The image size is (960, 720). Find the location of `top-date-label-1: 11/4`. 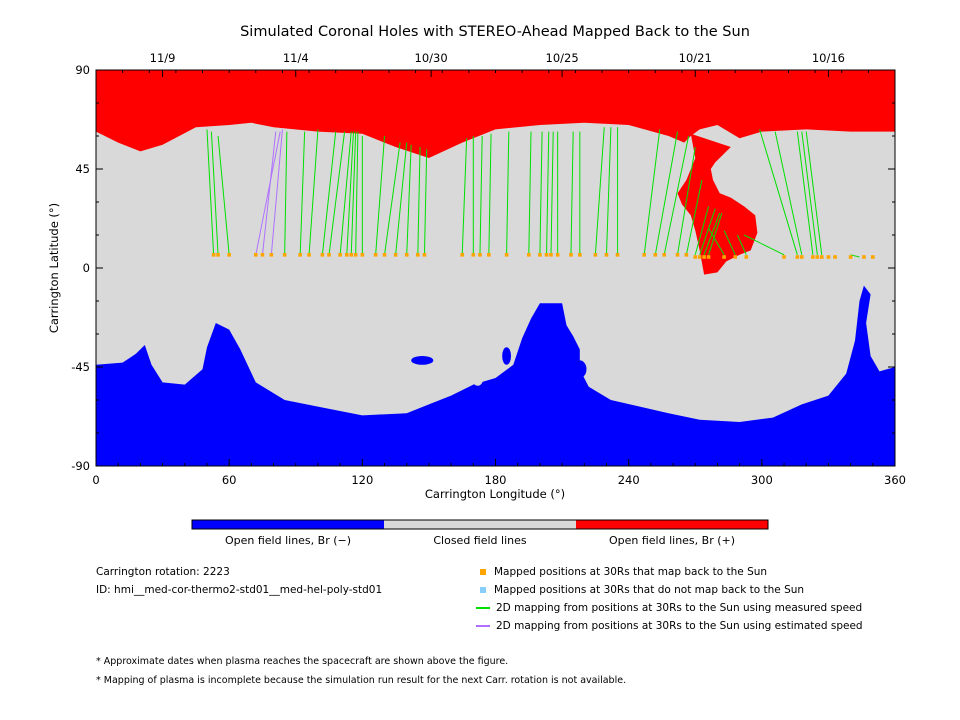

top-date-label-1: 11/4 is located at coordinates (296, 58).